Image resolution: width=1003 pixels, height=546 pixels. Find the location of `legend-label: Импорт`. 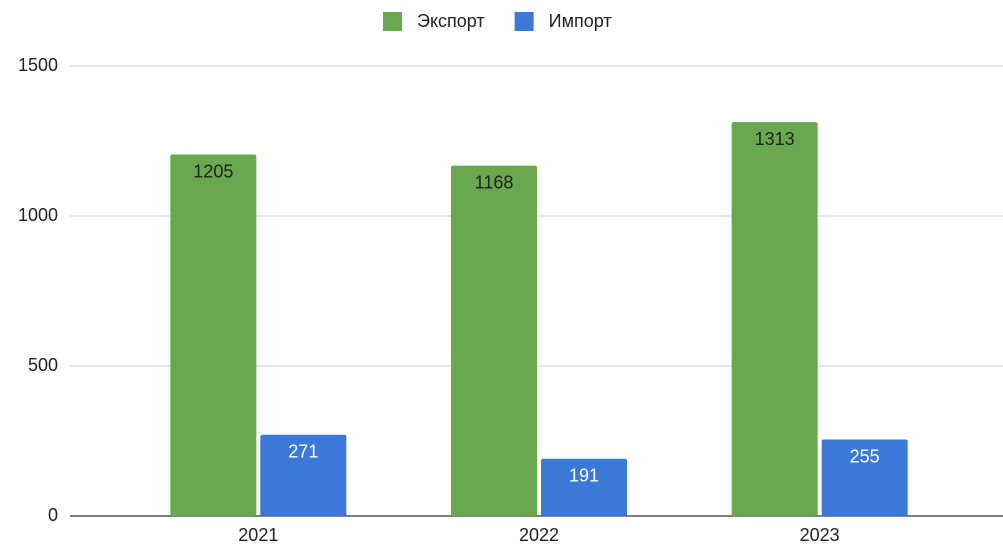

legend-label: Импорт is located at coordinates (580, 21).